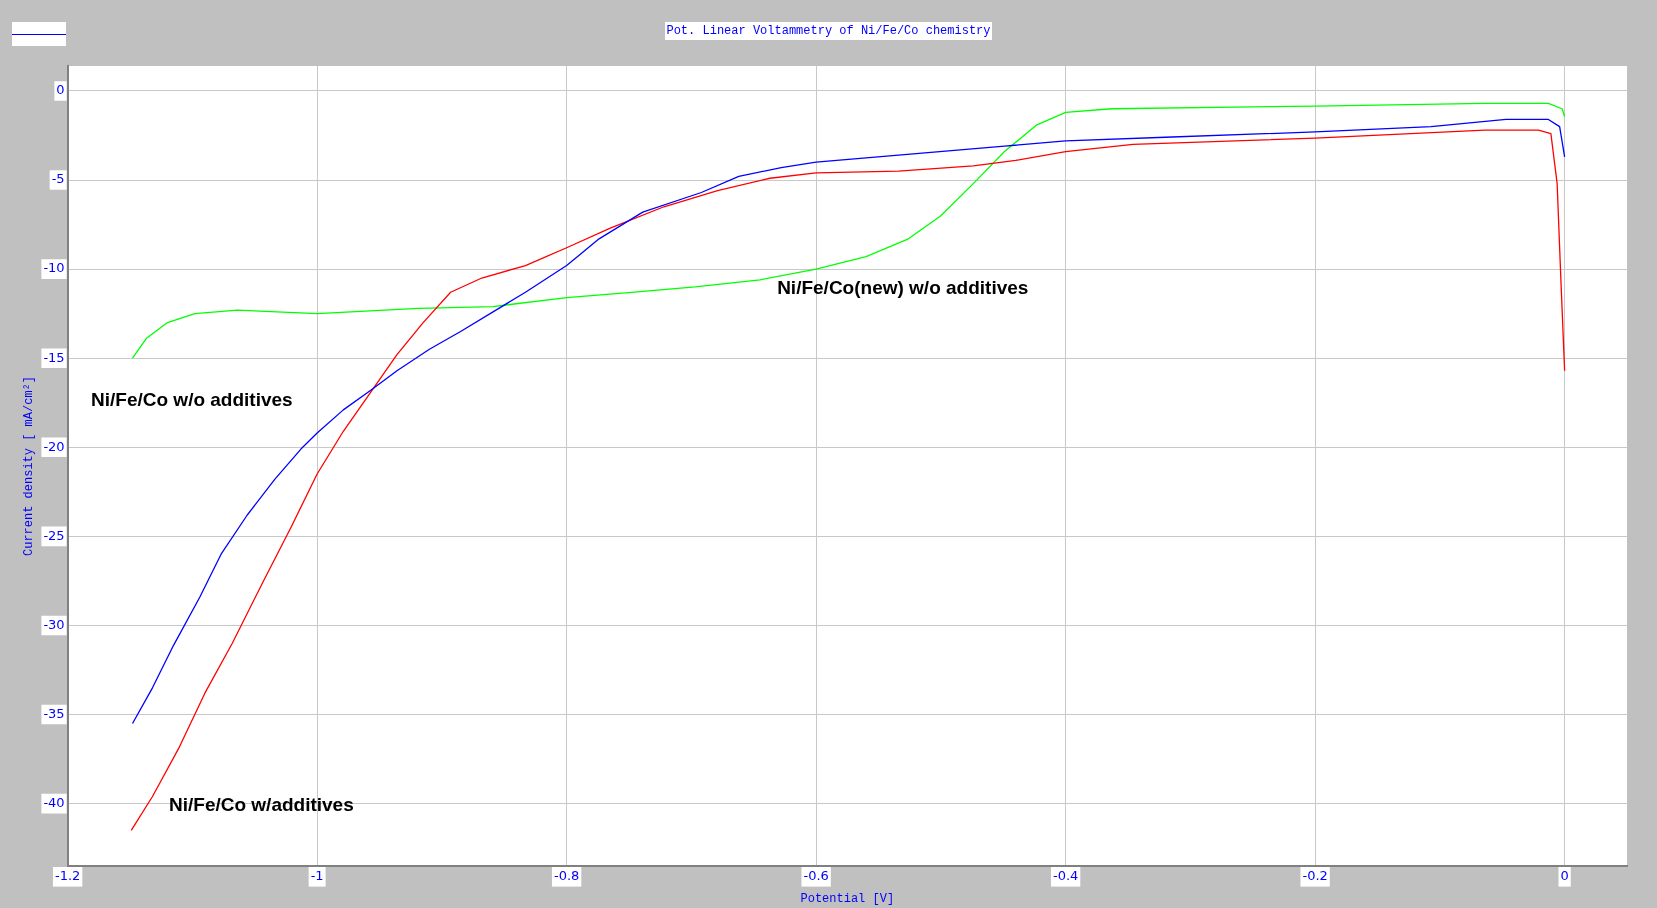  Describe the element at coordinates (54, 713) in the screenshot. I see `y-tick-label: -35` at that location.